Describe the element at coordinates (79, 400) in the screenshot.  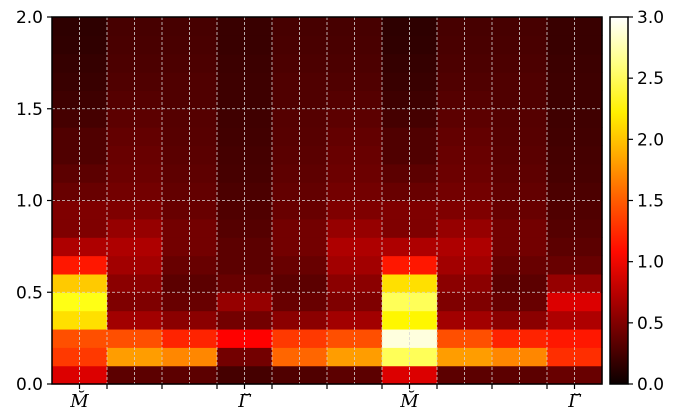
I see `x-tick-label: M̆` at that location.